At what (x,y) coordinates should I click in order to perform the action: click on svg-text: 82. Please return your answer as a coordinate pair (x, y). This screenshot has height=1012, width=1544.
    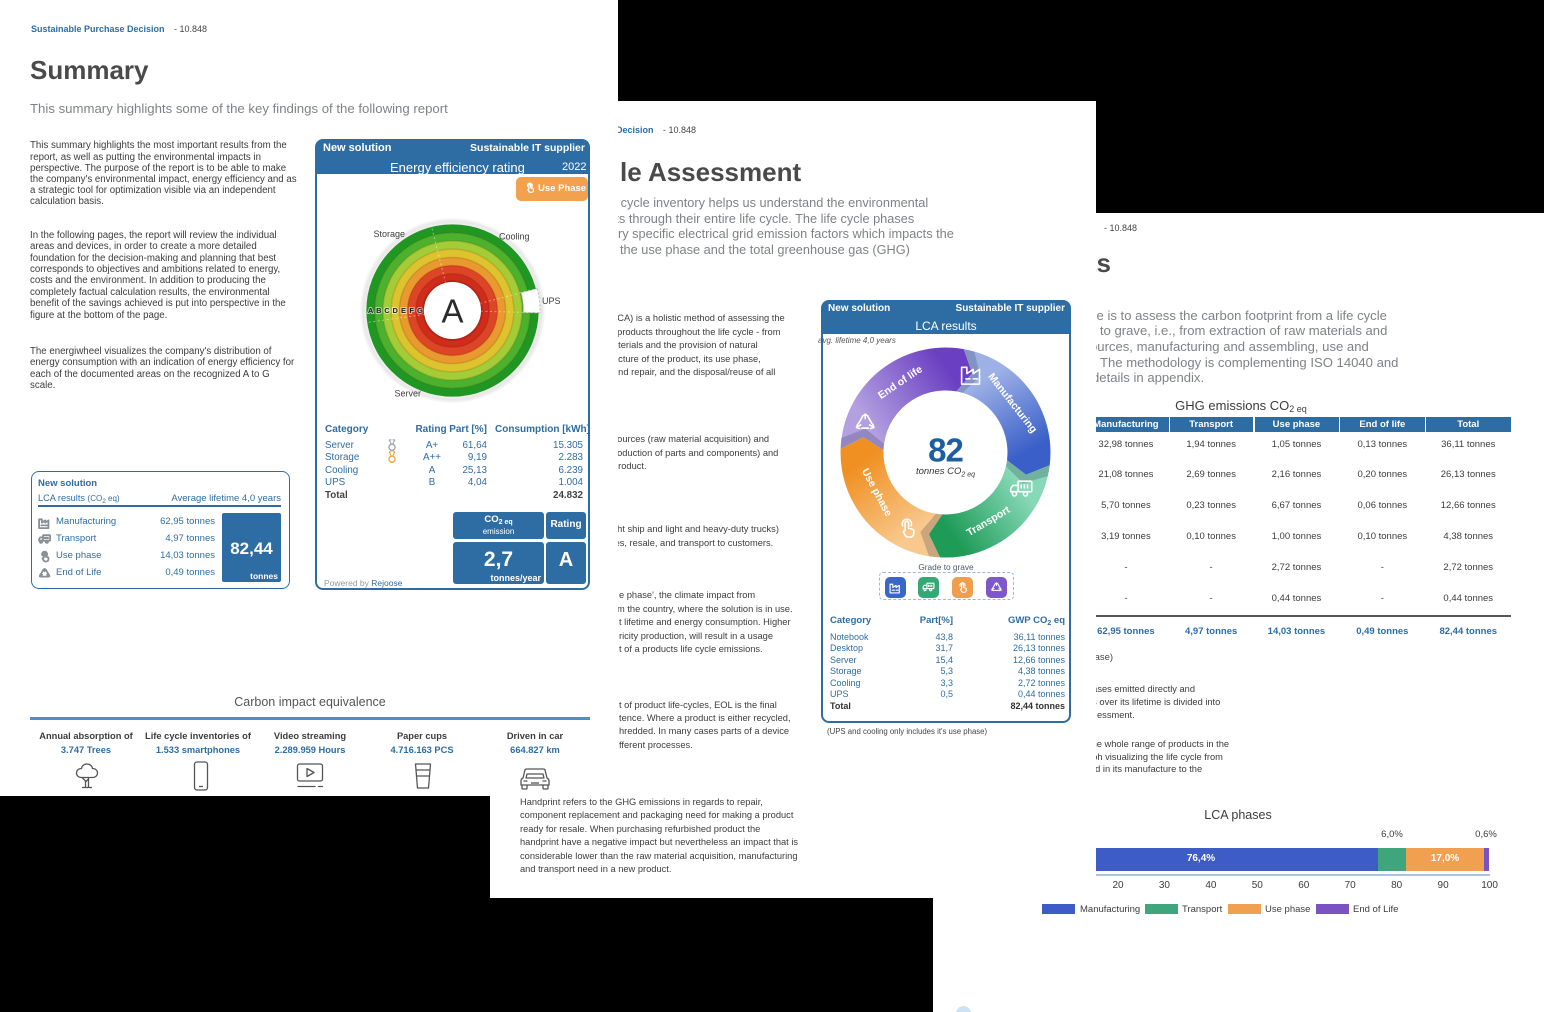
    Looking at the image, I should click on (945, 450).